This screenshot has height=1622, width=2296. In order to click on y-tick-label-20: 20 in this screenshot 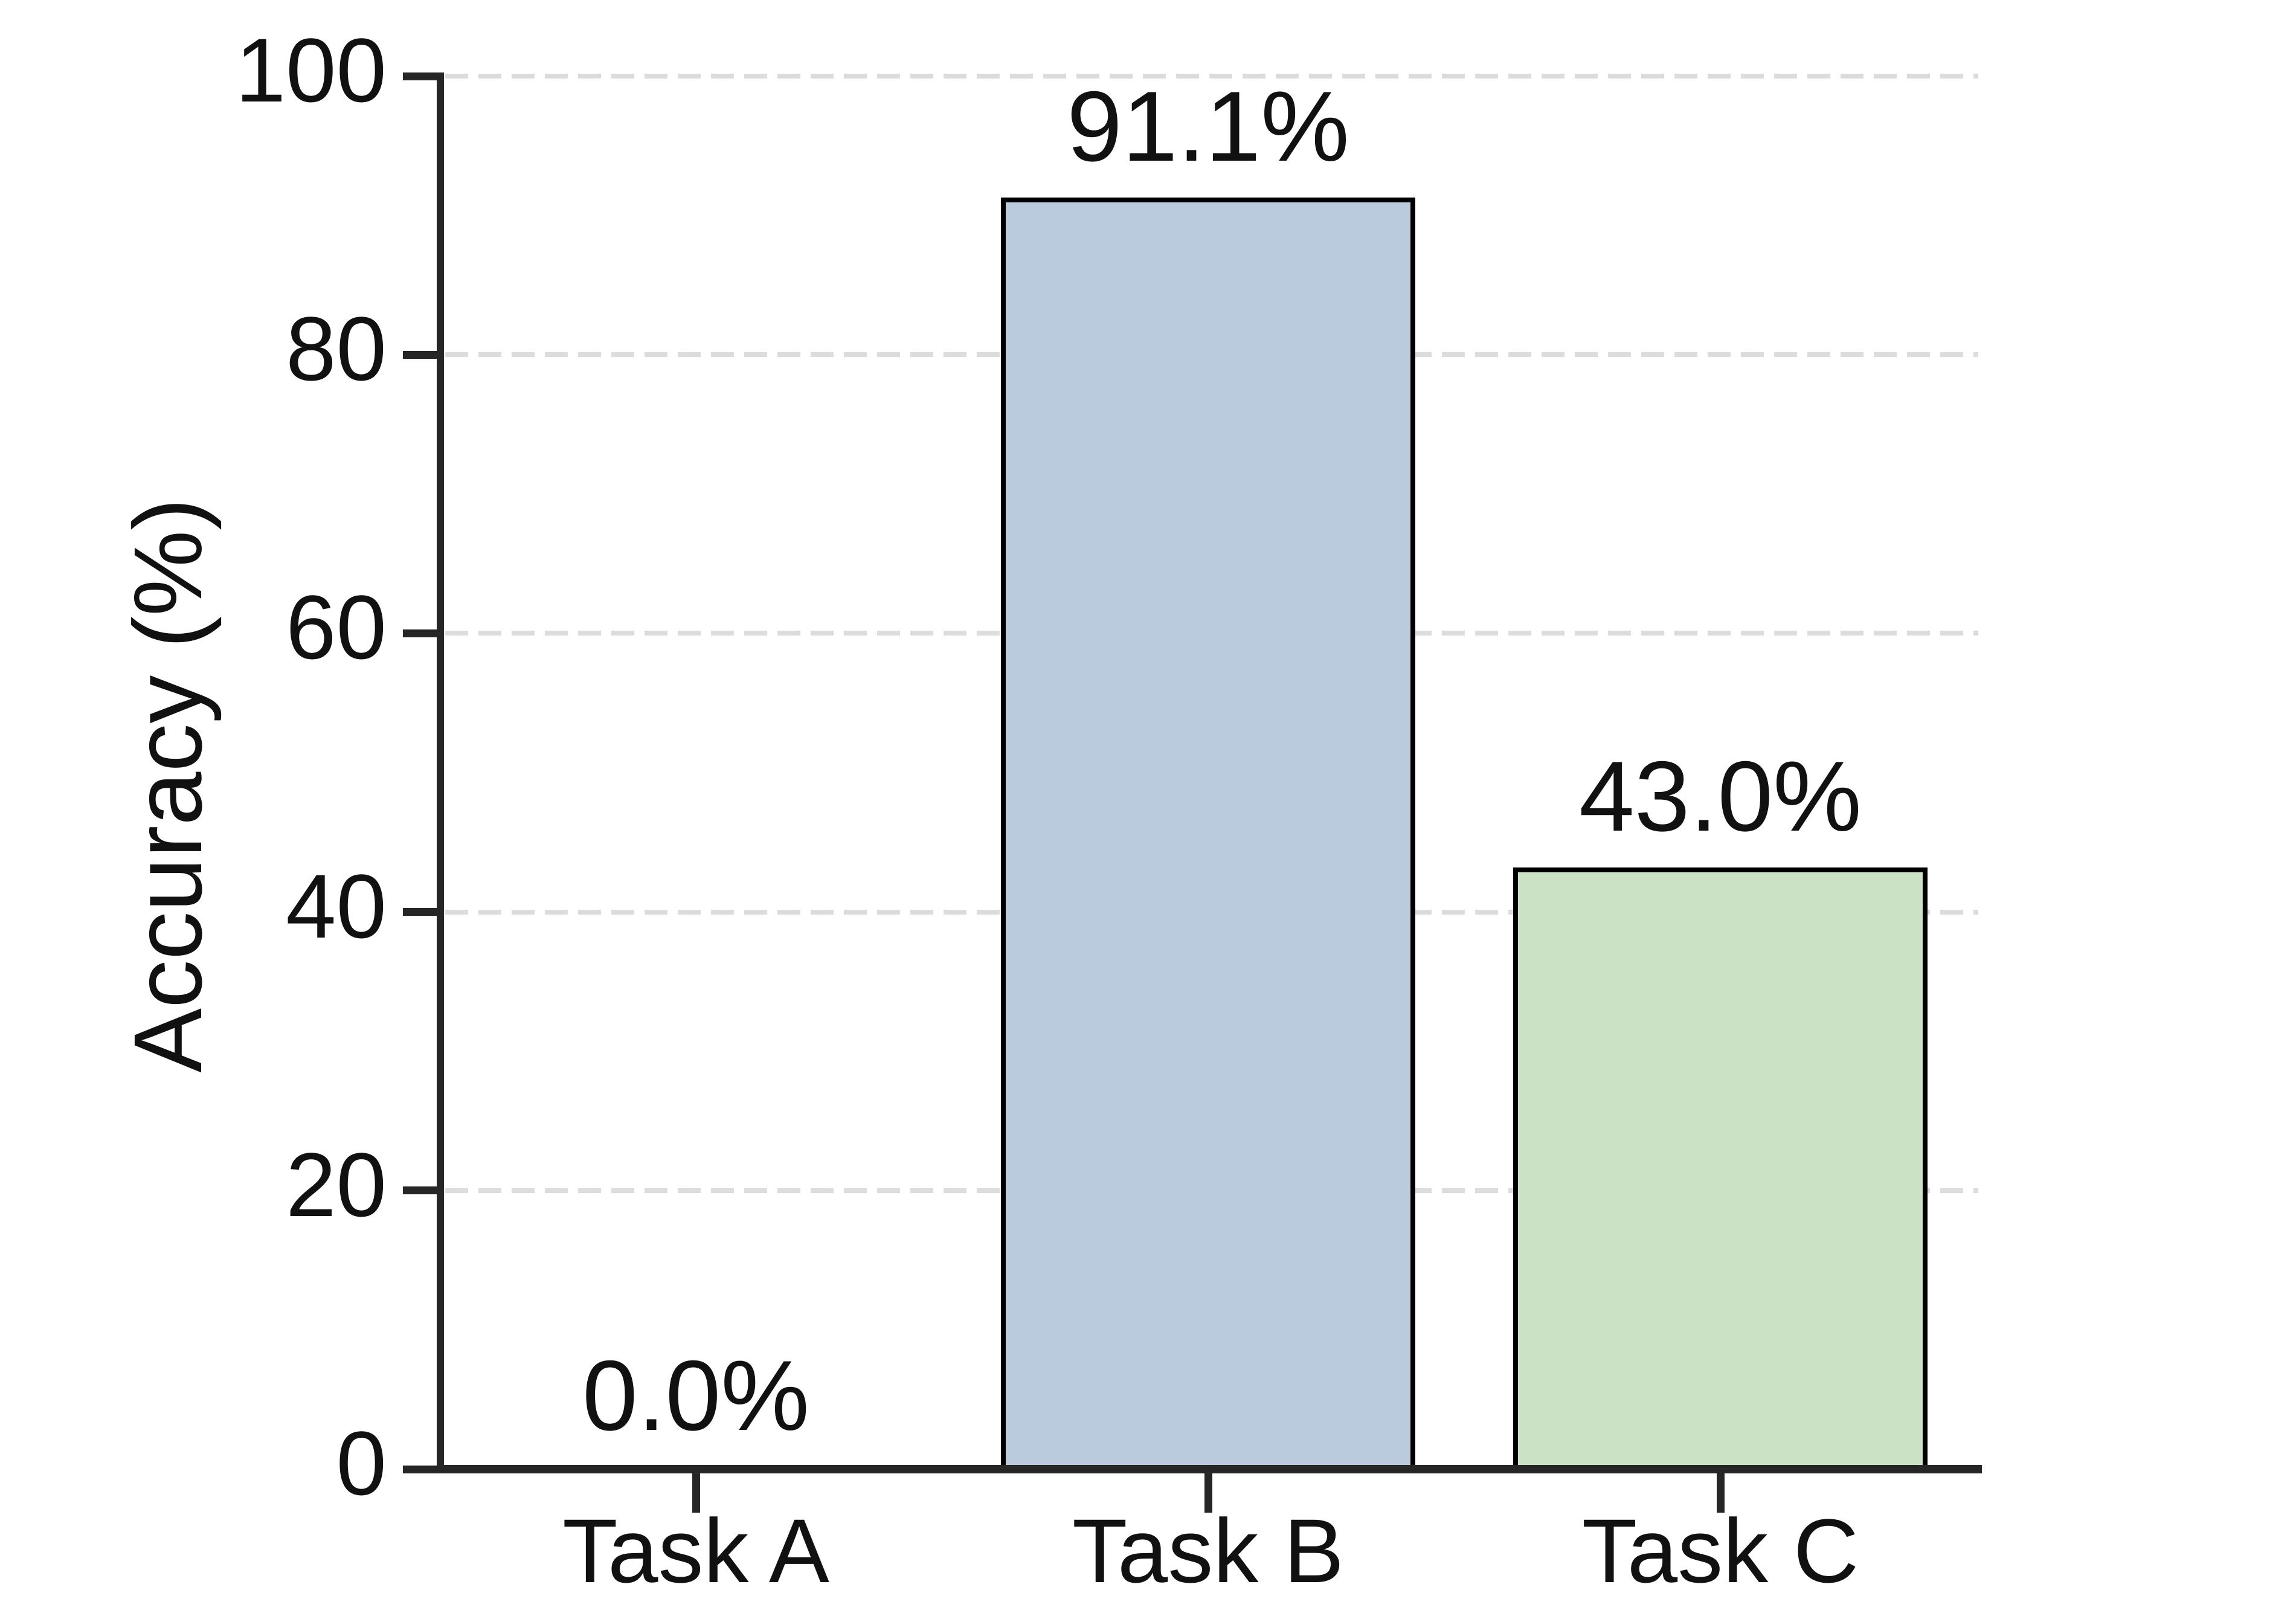, I will do `click(336, 1184)`.